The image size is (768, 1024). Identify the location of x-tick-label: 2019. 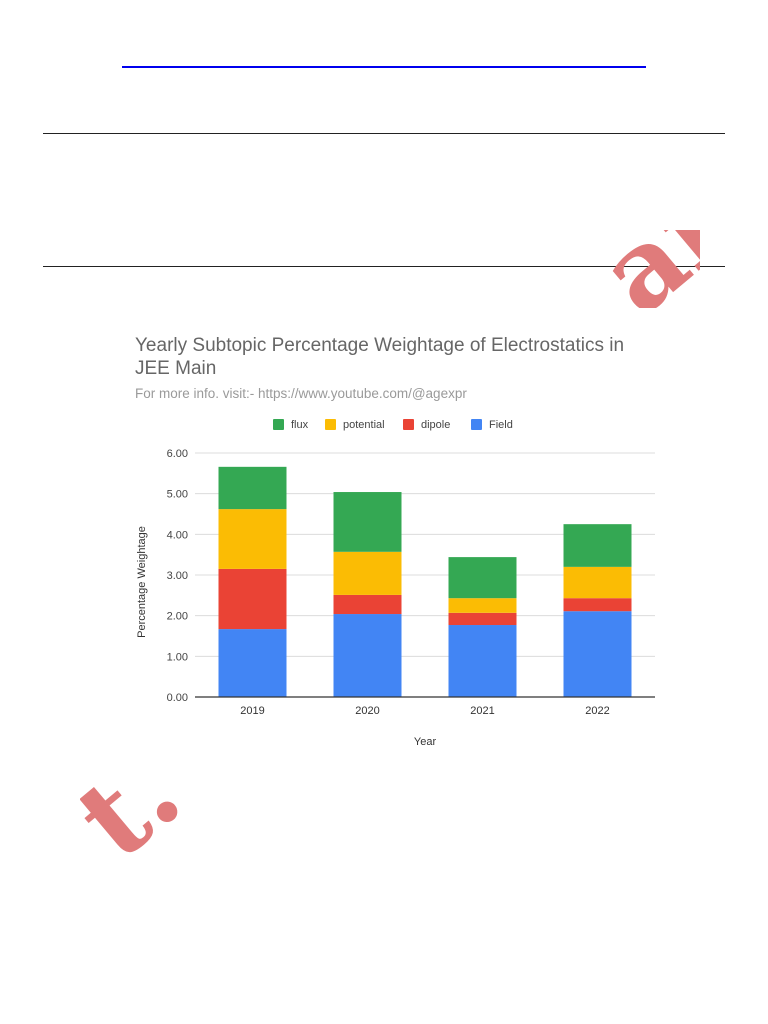
(252, 711).